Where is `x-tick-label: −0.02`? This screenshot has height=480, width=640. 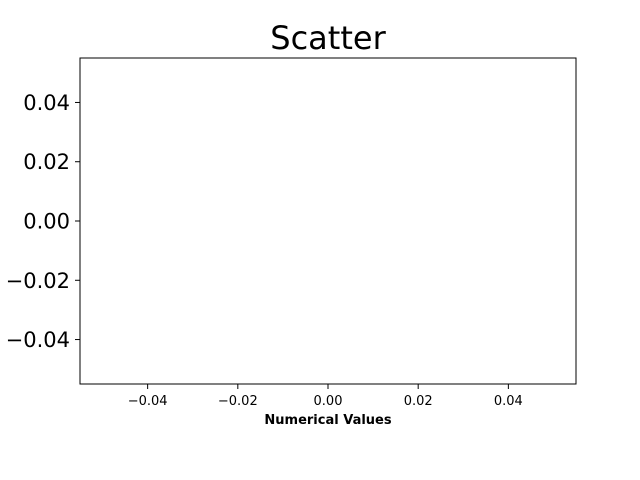 x-tick-label: −0.02 is located at coordinates (238, 401).